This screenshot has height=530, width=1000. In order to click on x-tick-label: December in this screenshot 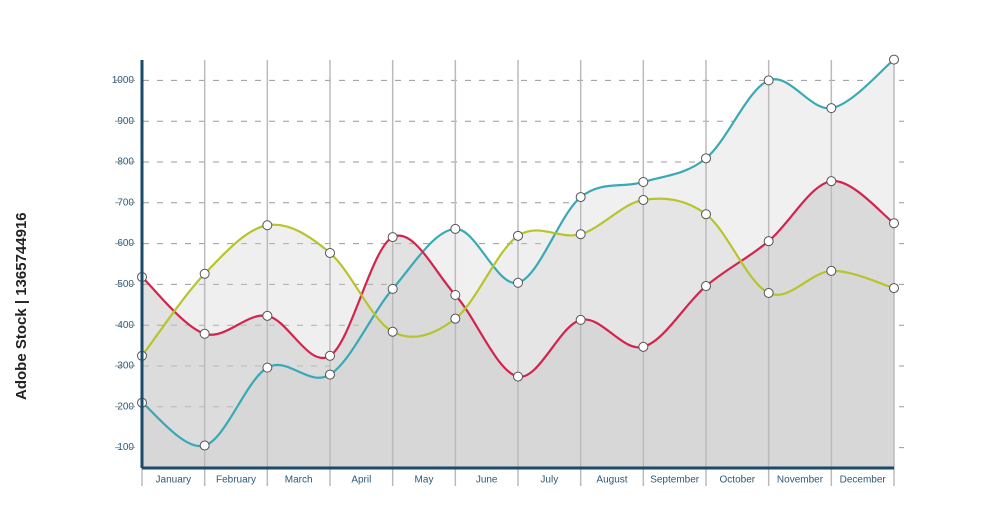, I will do `click(863, 480)`.